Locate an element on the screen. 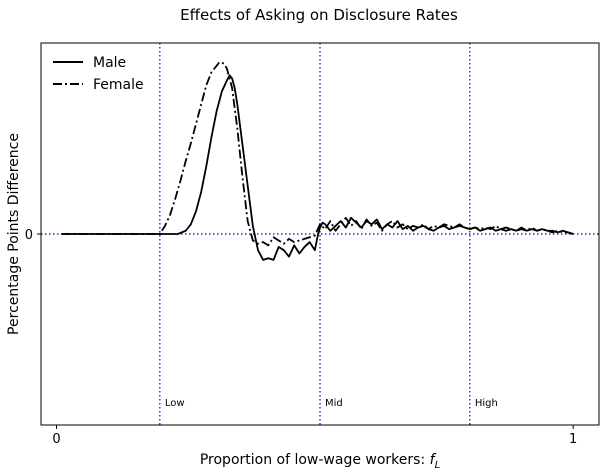 This screenshot has width=606, height=474. legend-label-female: Female is located at coordinates (118, 85).